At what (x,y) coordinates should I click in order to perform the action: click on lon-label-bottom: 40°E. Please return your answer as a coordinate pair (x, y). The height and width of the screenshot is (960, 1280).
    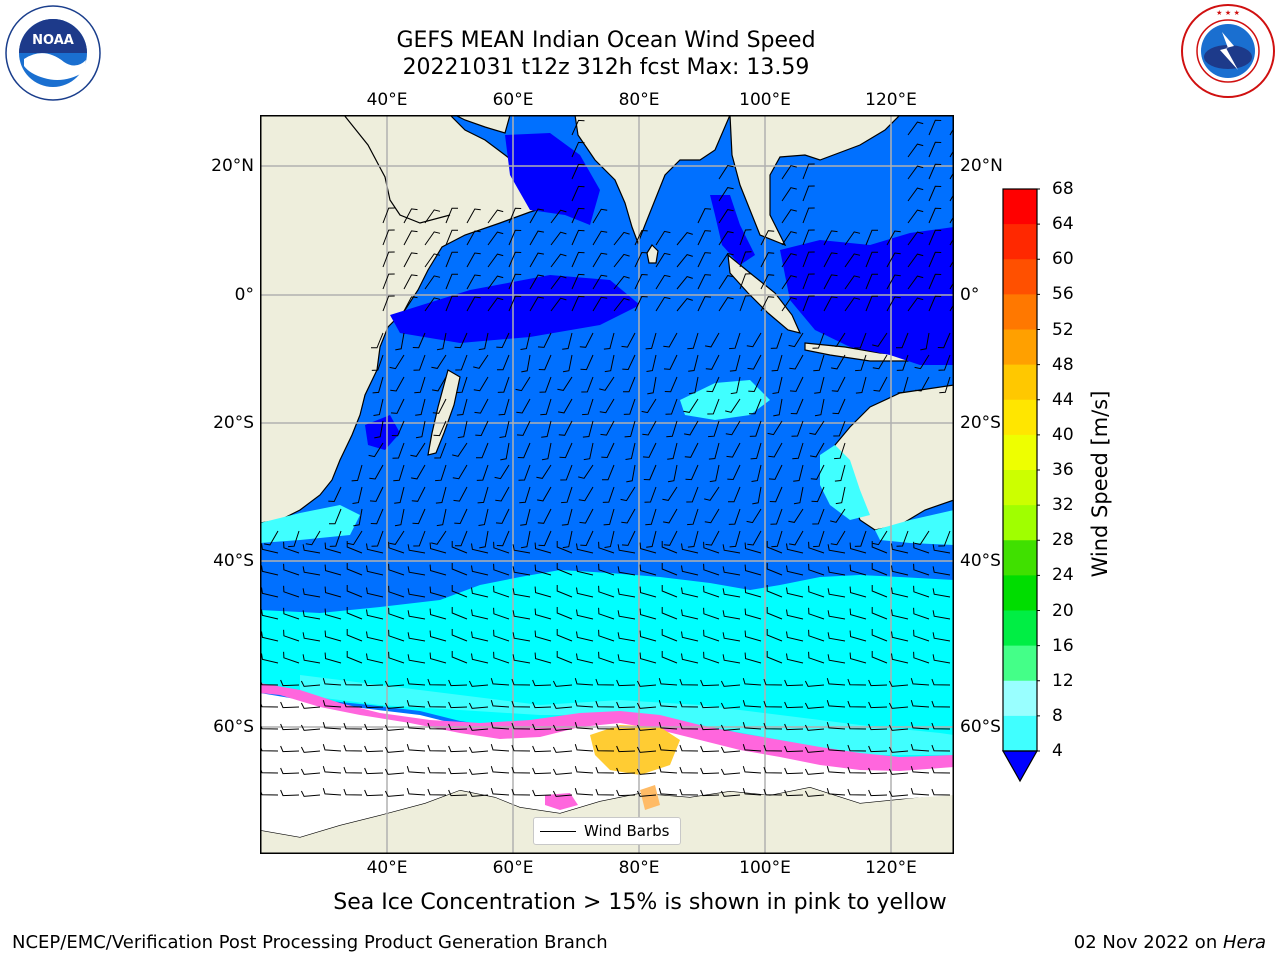
    Looking at the image, I should click on (387, 868).